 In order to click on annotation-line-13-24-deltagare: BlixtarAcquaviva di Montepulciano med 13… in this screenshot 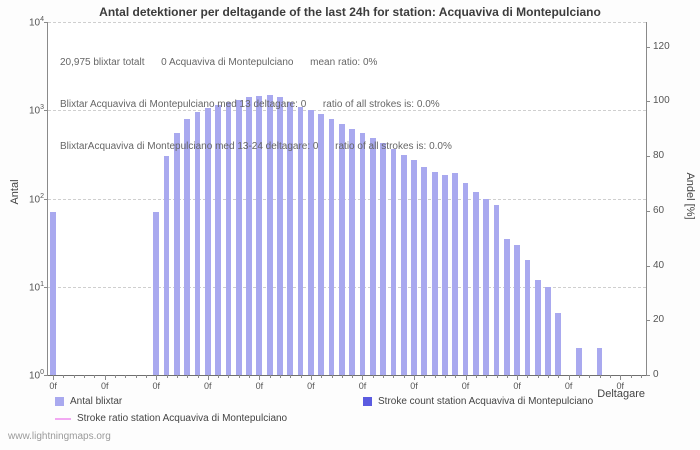, I will do `click(256, 146)`.